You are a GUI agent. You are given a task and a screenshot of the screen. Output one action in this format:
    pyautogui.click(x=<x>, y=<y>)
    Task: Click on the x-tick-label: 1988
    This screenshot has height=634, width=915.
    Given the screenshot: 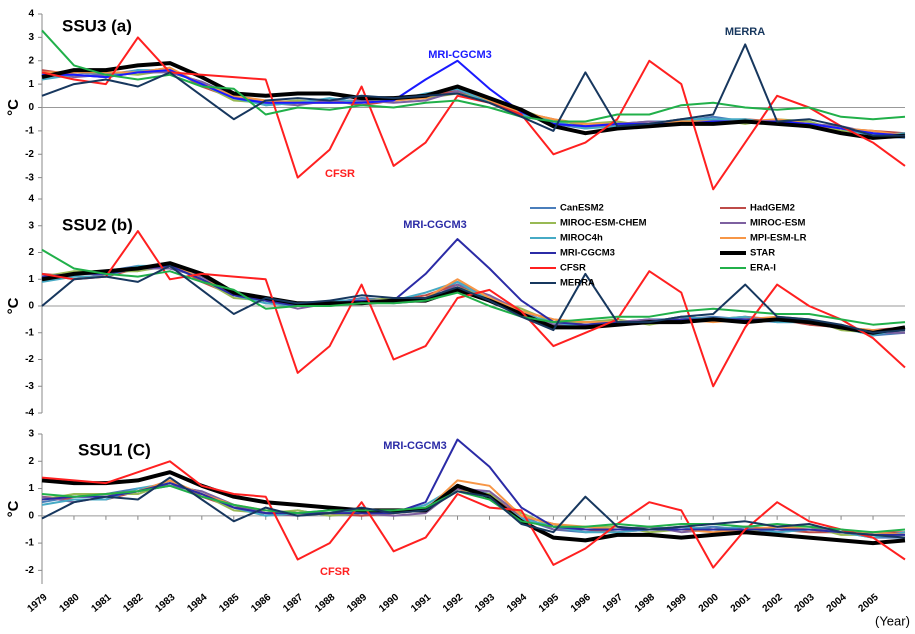 What is the action you would take?
    pyautogui.click(x=325, y=603)
    